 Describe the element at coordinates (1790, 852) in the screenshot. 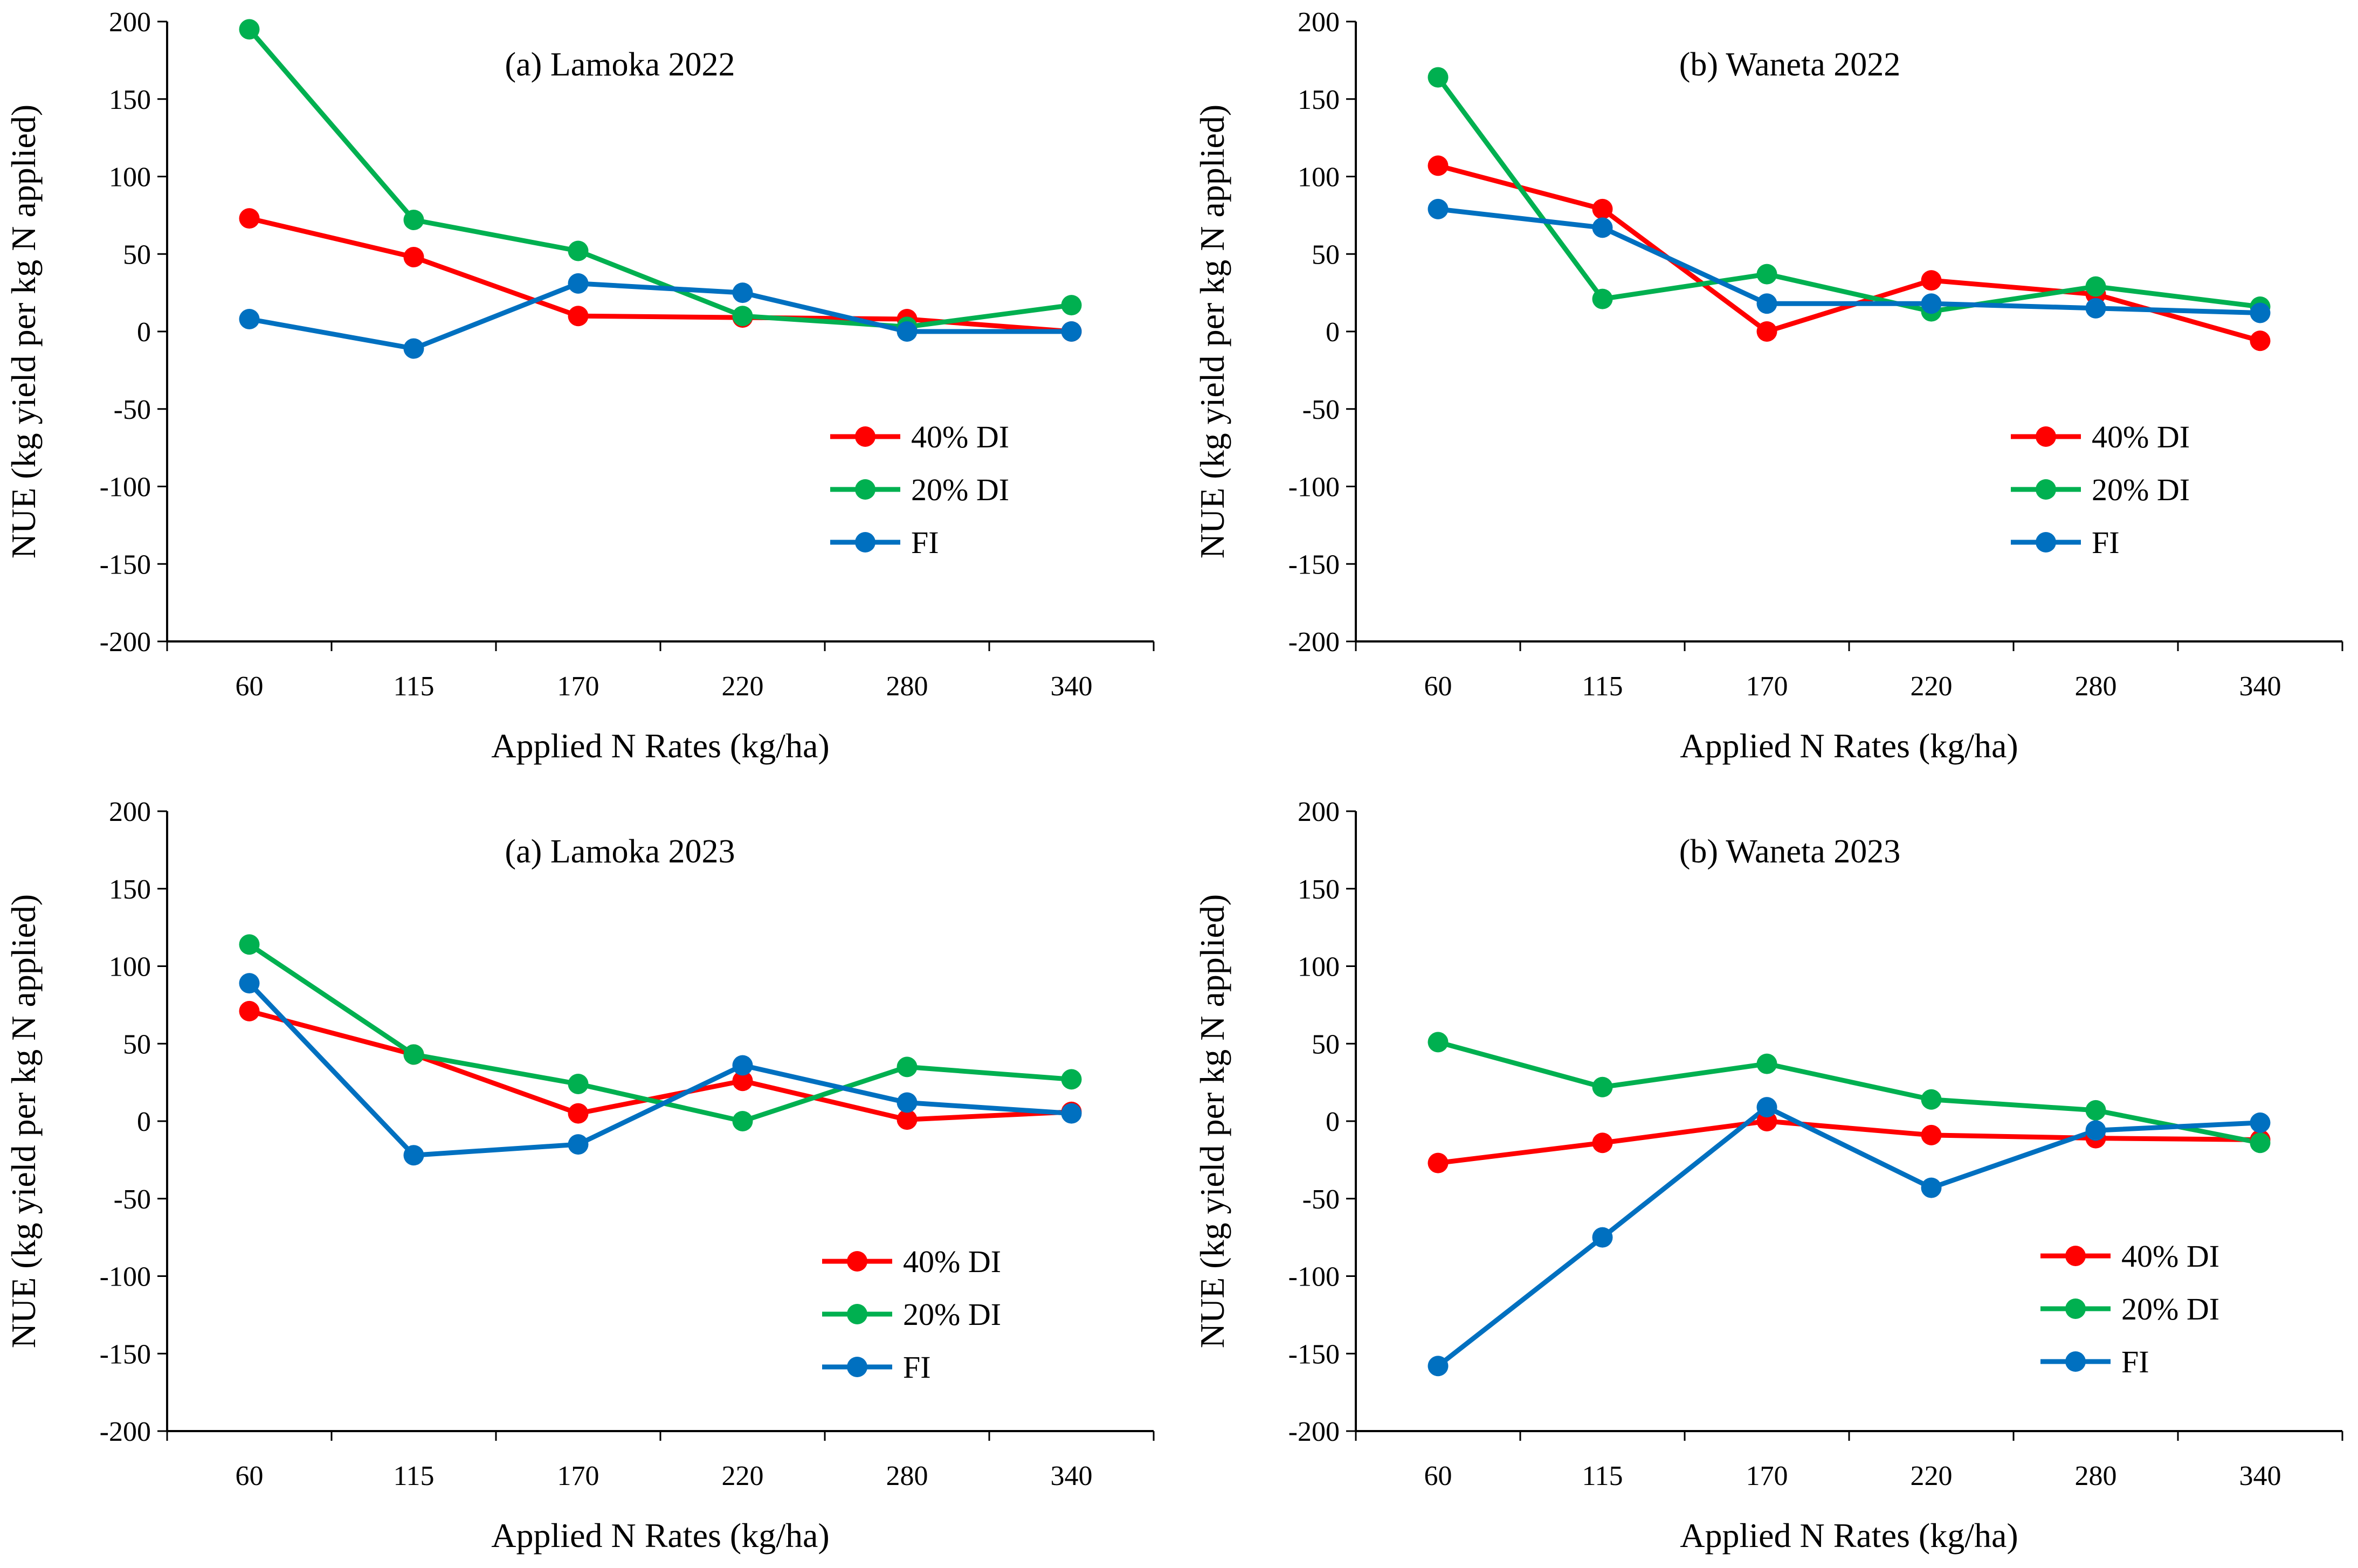

I see `panel-title: (b) Waneta 2023` at that location.